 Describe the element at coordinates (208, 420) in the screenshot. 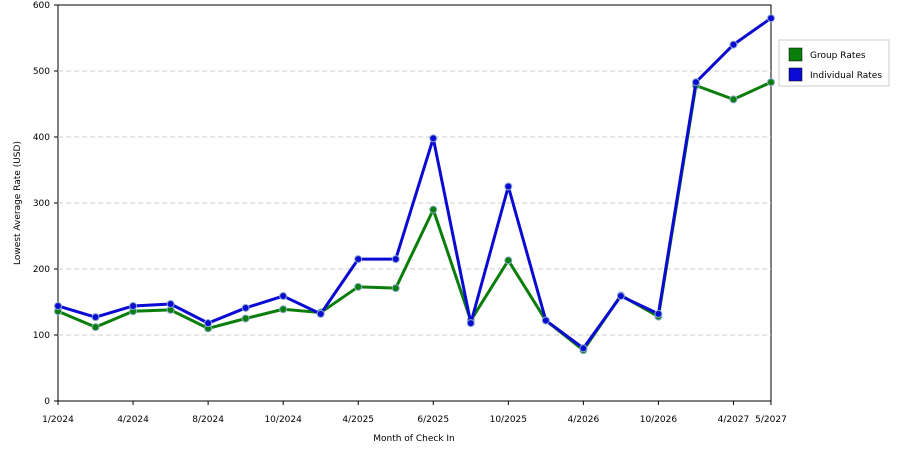

I see `x-tick-label: 8/2024` at that location.